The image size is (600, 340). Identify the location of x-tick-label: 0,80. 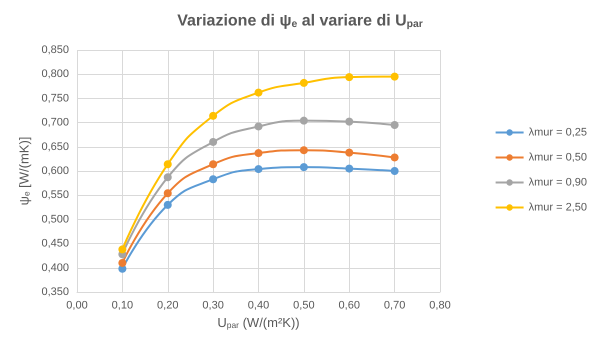
(440, 306).